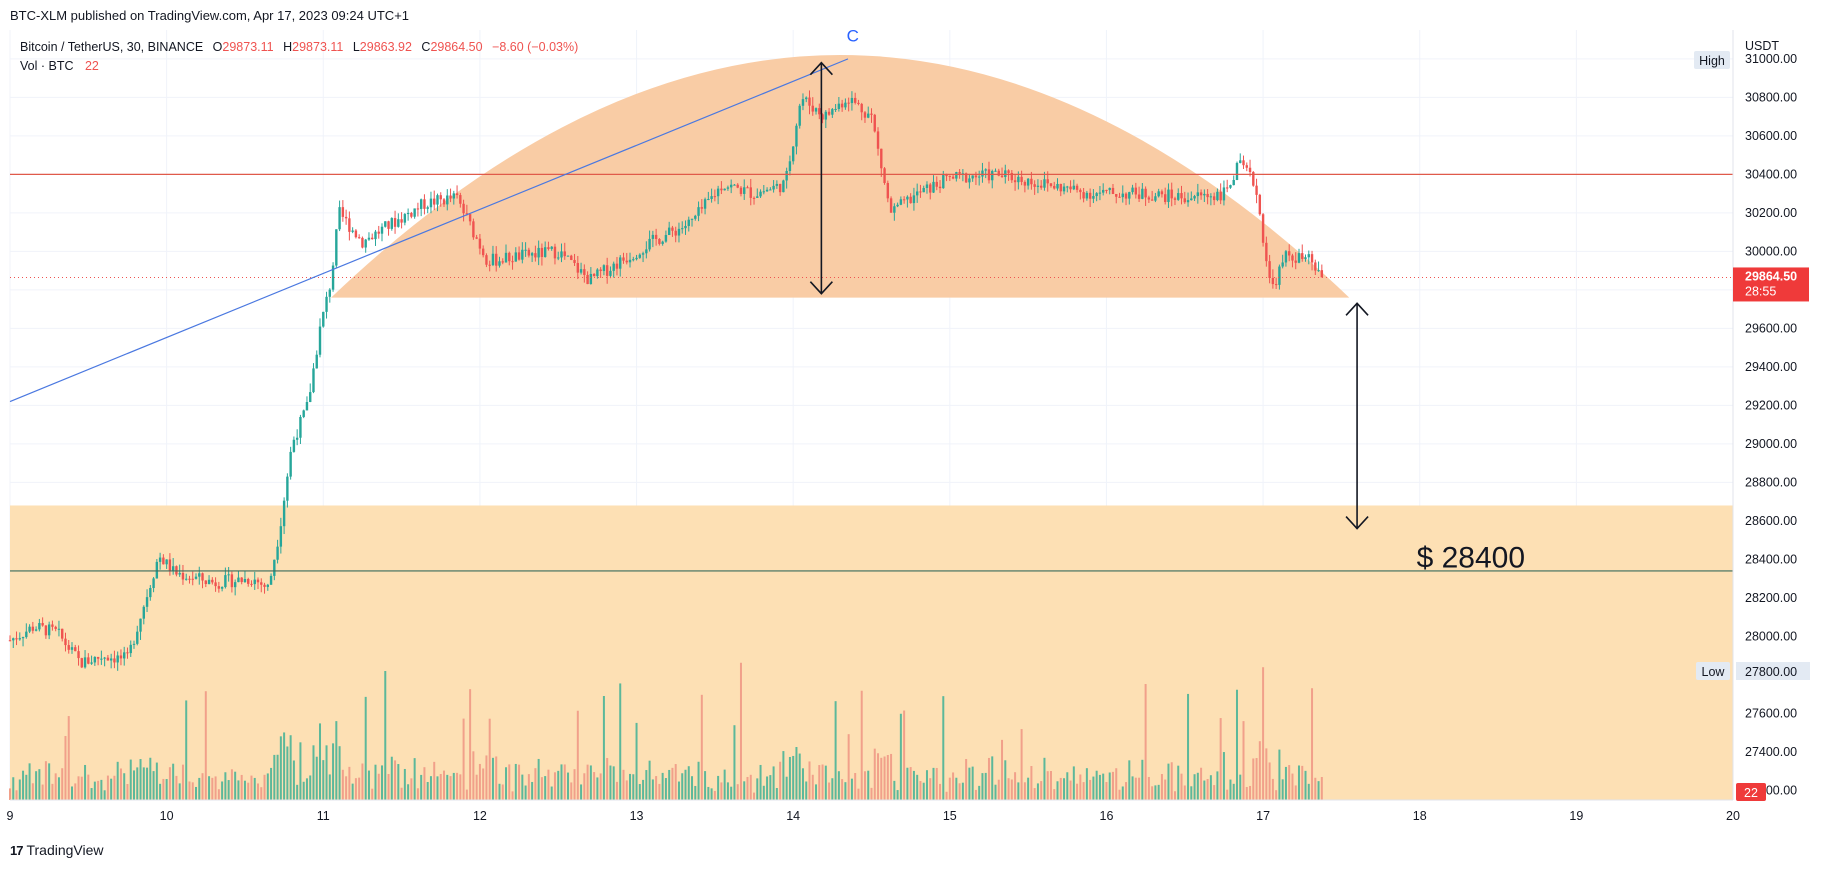 The height and width of the screenshot is (872, 1822). I want to click on tradingview-logo: 17 TradingView, so click(57, 850).